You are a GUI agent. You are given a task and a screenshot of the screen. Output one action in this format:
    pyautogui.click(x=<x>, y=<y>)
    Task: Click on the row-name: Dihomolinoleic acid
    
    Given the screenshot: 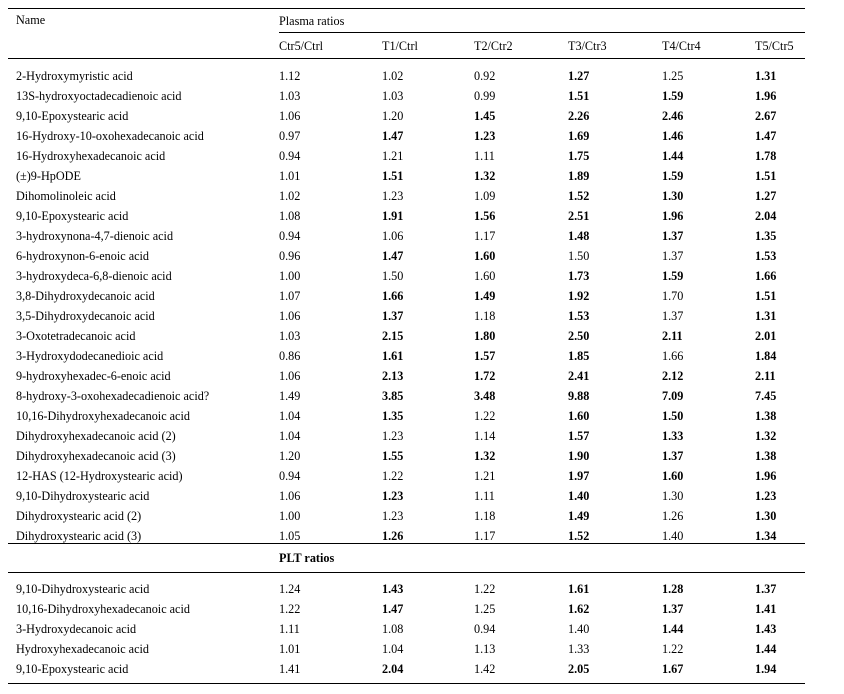 What is the action you would take?
    pyautogui.click(x=66, y=196)
    